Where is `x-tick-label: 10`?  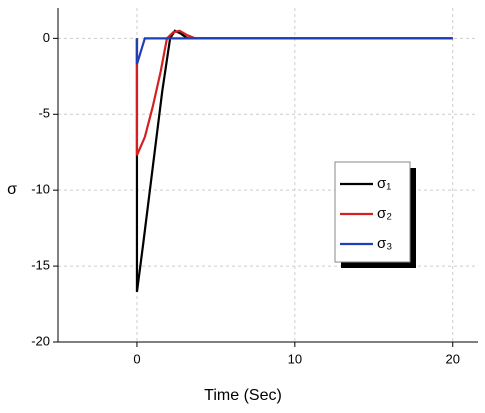
x-tick-label: 10 is located at coordinates (295, 358).